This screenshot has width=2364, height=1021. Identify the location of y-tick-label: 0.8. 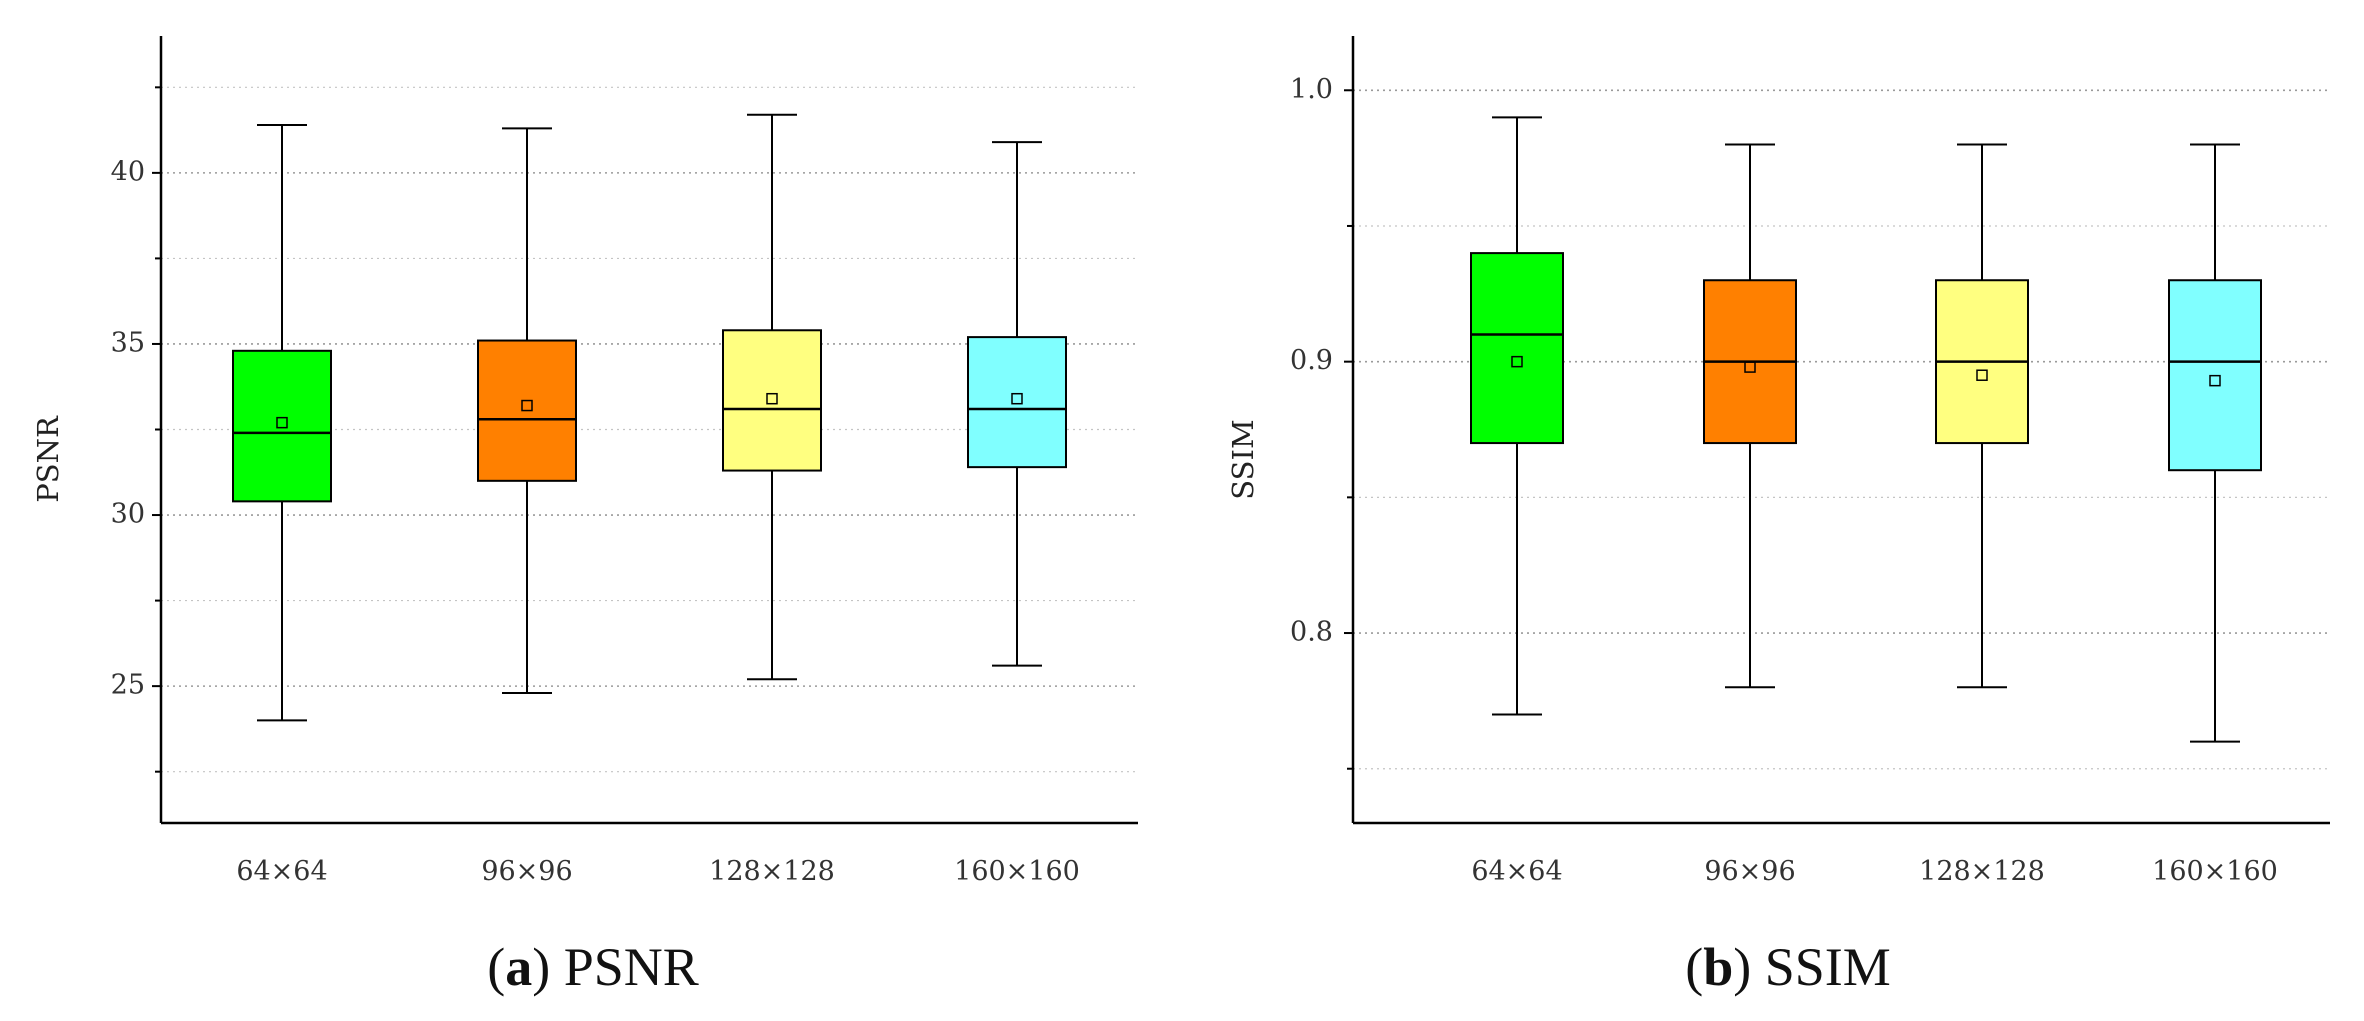
(1311, 632).